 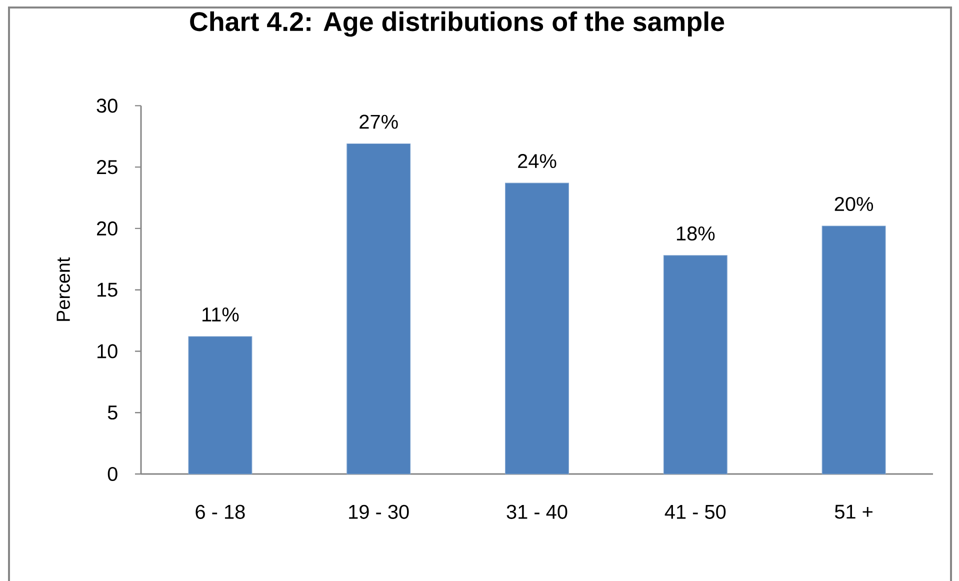 What do you see at coordinates (537, 161) in the screenshot?
I see `data-label: 24%` at bounding box center [537, 161].